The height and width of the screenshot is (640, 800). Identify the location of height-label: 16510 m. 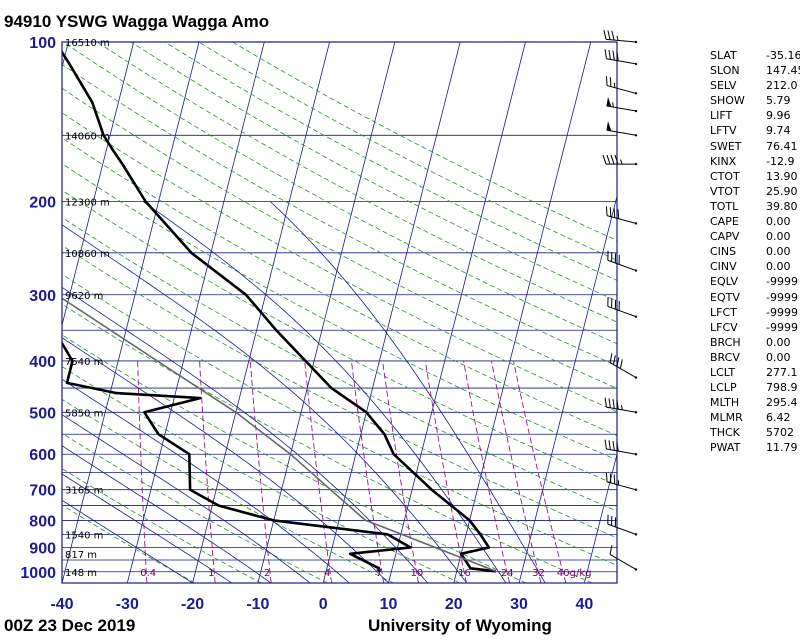
(87, 43).